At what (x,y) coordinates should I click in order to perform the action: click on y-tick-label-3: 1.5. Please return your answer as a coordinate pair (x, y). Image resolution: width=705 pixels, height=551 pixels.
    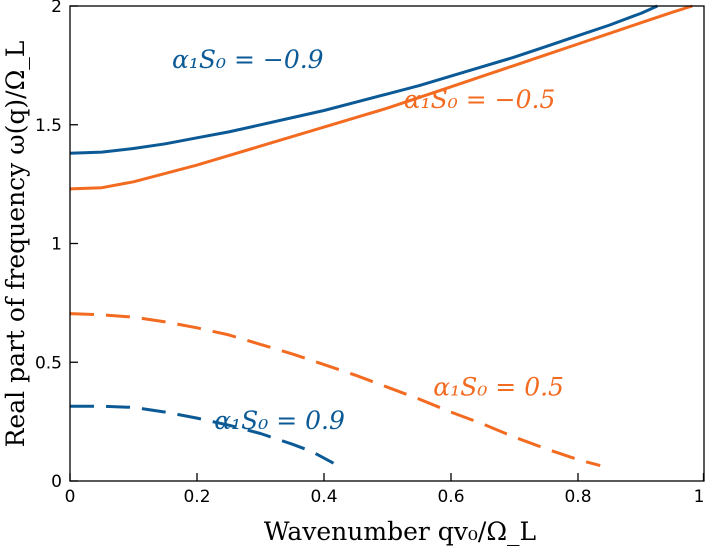
    Looking at the image, I should click on (48, 126).